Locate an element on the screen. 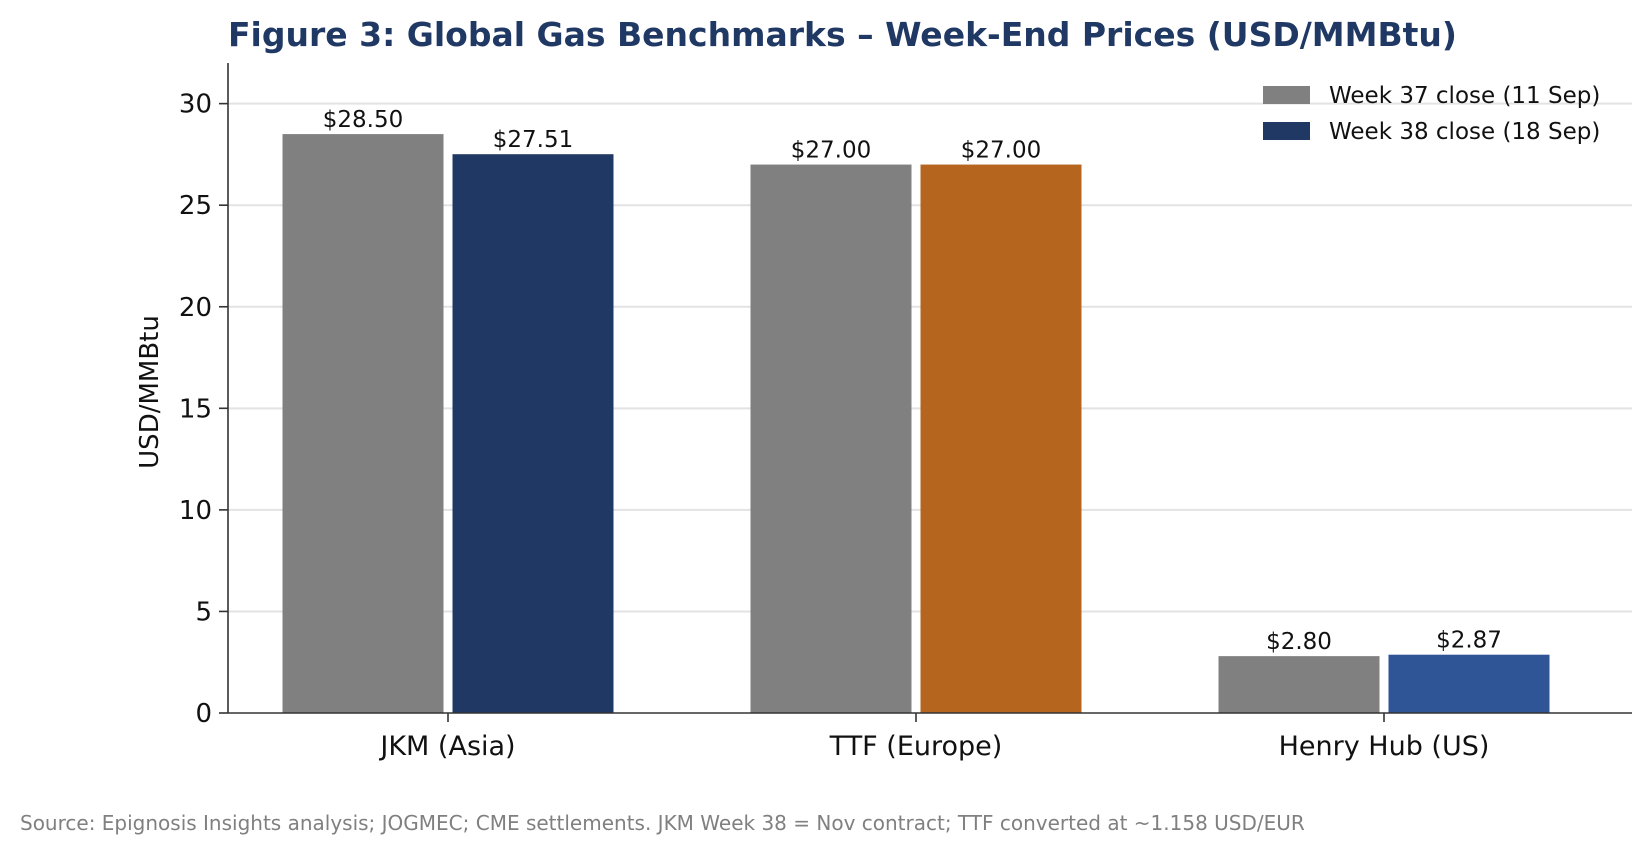  y-axis-title: USD/MMBtu is located at coordinates (150, 392).